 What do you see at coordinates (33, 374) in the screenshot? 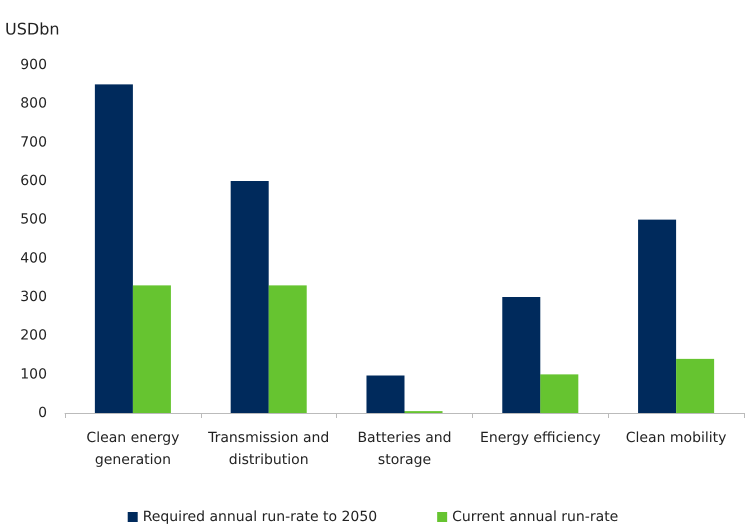
I see `y-tick-label: 100` at bounding box center [33, 374].